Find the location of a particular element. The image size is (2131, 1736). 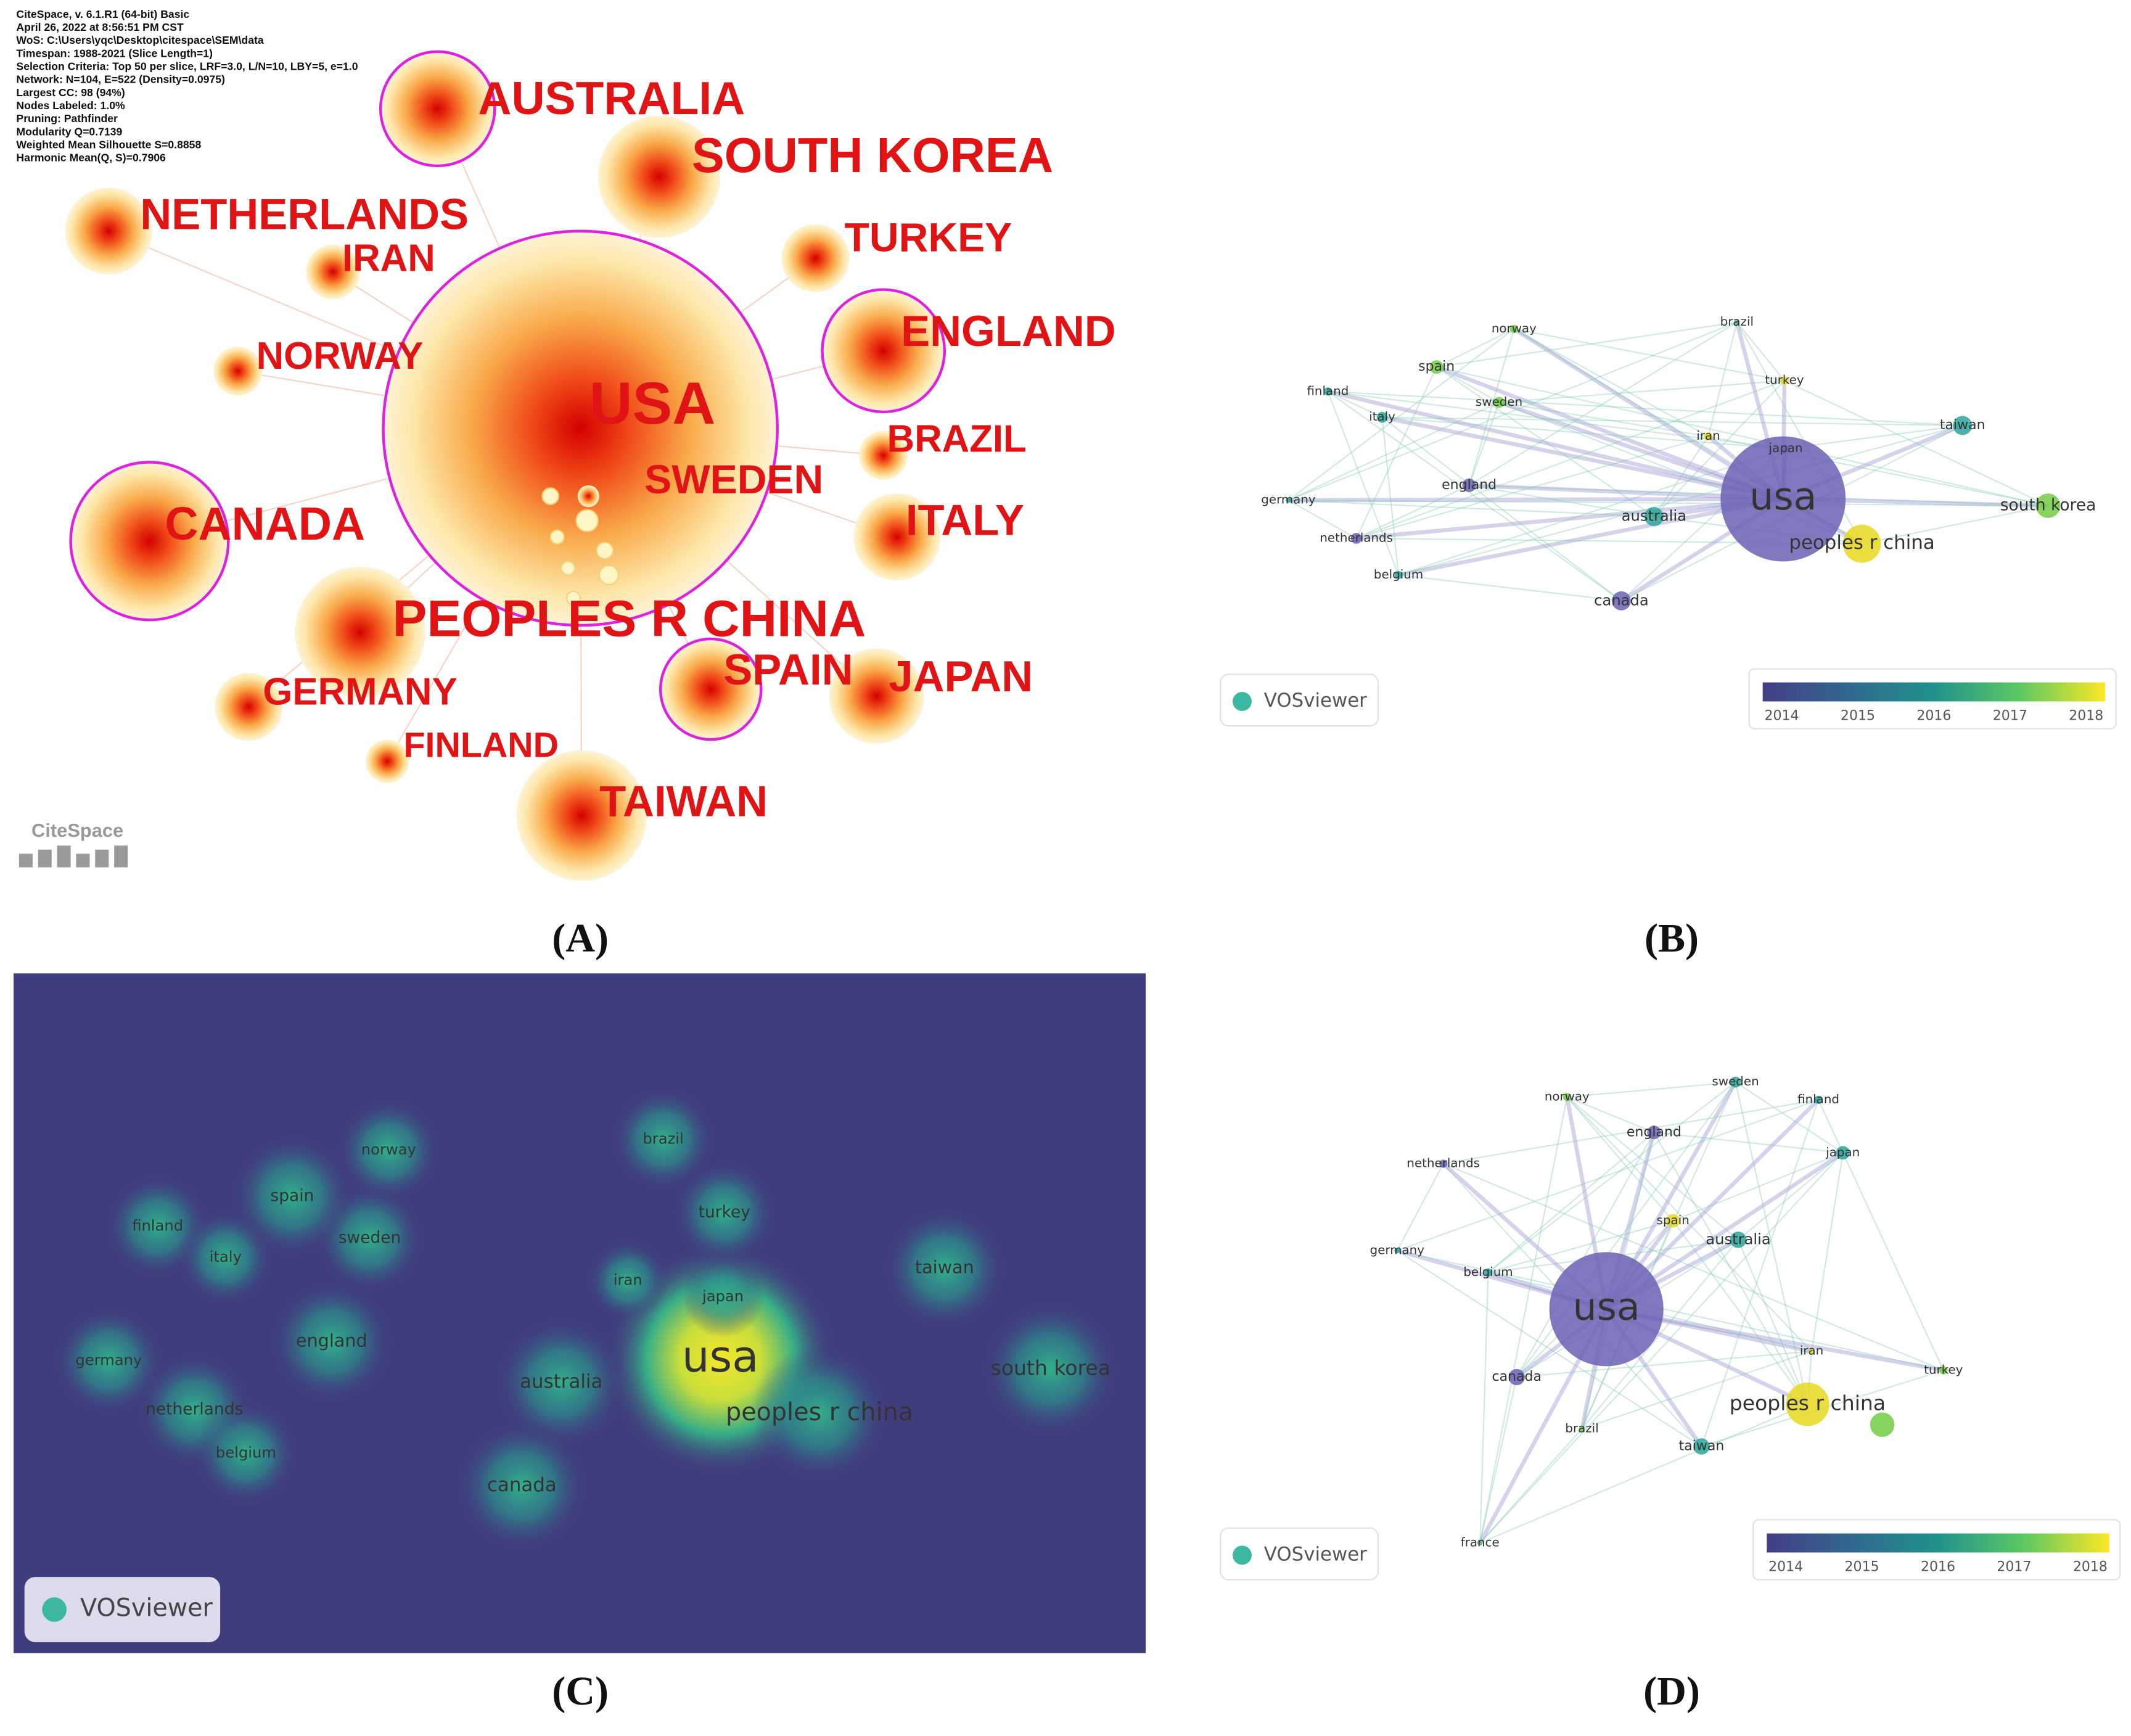

node-label: england is located at coordinates (332, 1341).